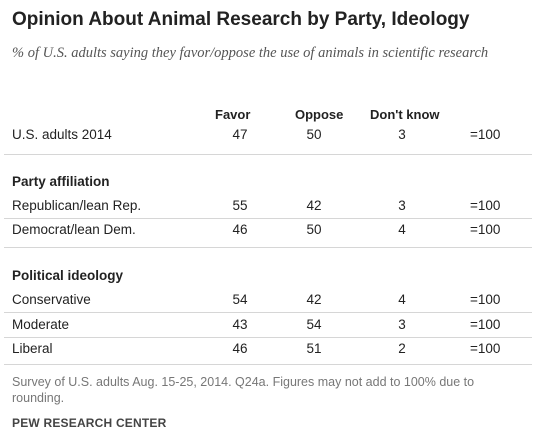 The width and height of the screenshot is (540, 439). I want to click on table-row-us-adults: U.S. adults 2014 47 50 3 =100, so click(270, 137).